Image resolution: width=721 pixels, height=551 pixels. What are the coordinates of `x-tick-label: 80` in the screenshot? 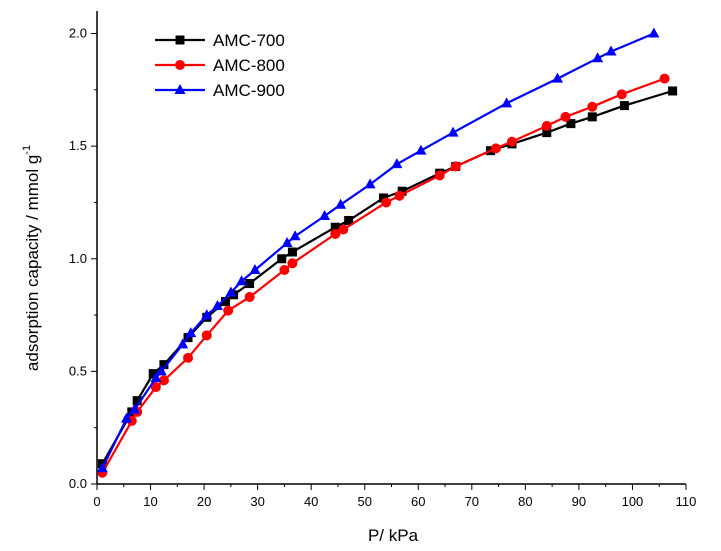 It's located at (525, 501).